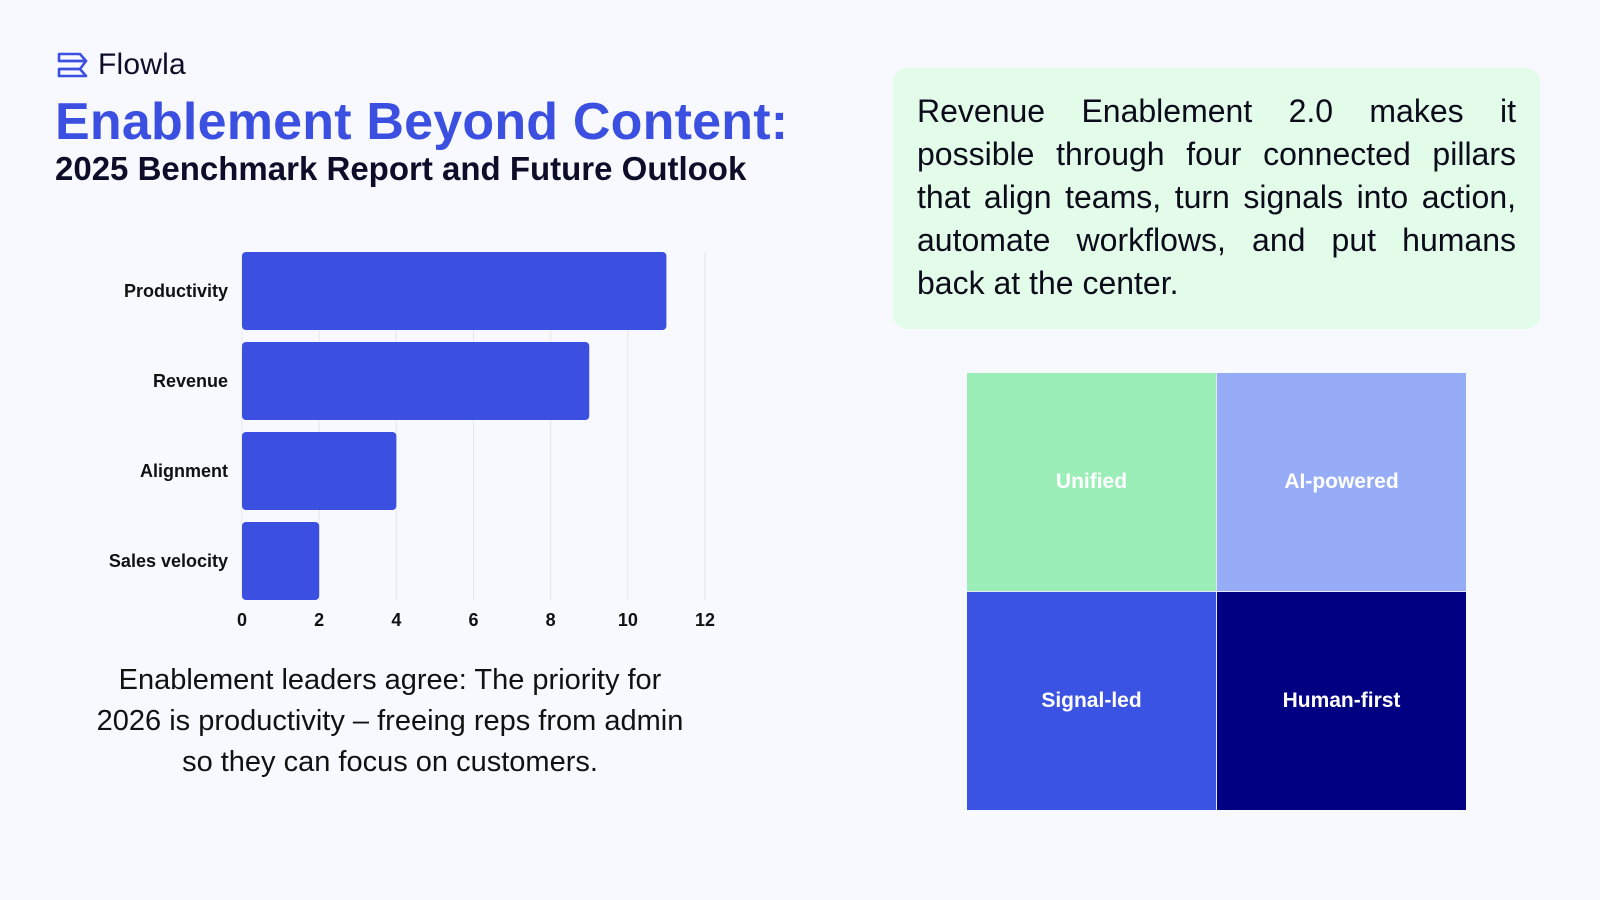  Describe the element at coordinates (319, 620) in the screenshot. I see `x-tick-label: 2` at that location.